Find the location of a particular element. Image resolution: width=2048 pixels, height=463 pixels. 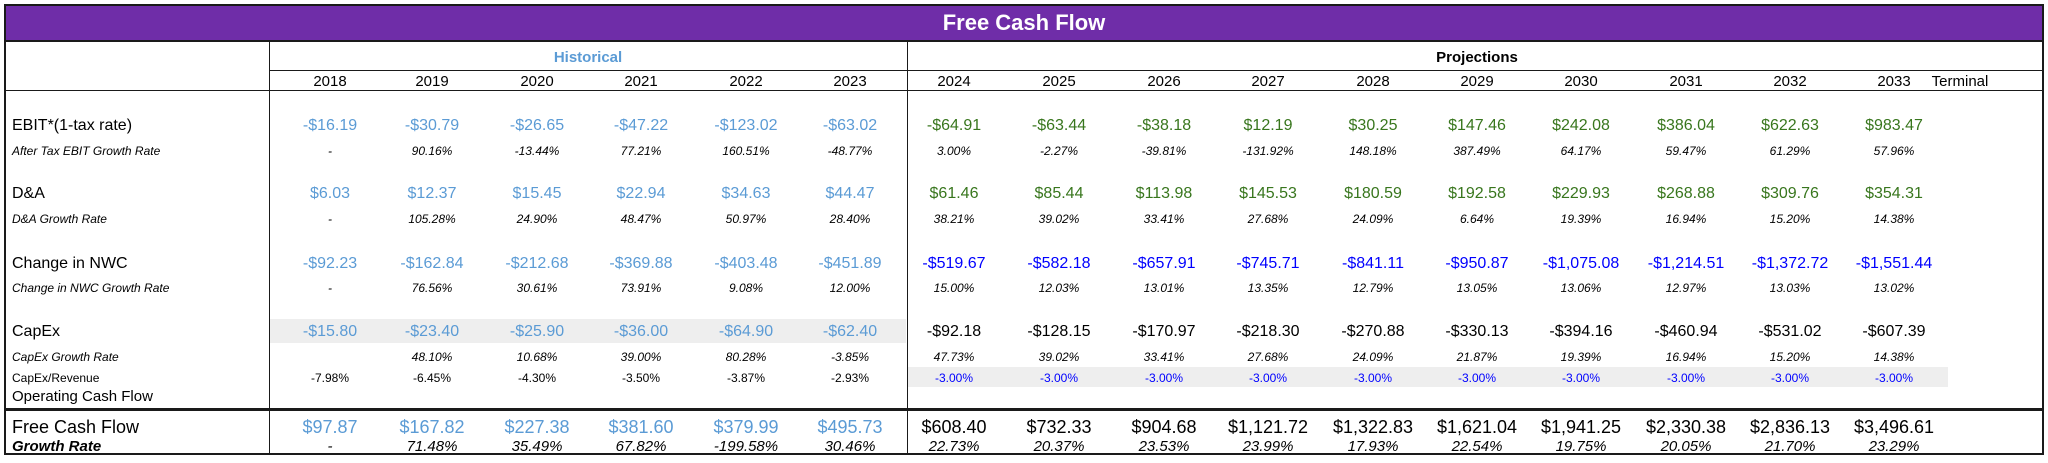

cell-growth-rate-2020: 35.49% is located at coordinates (537, 446).